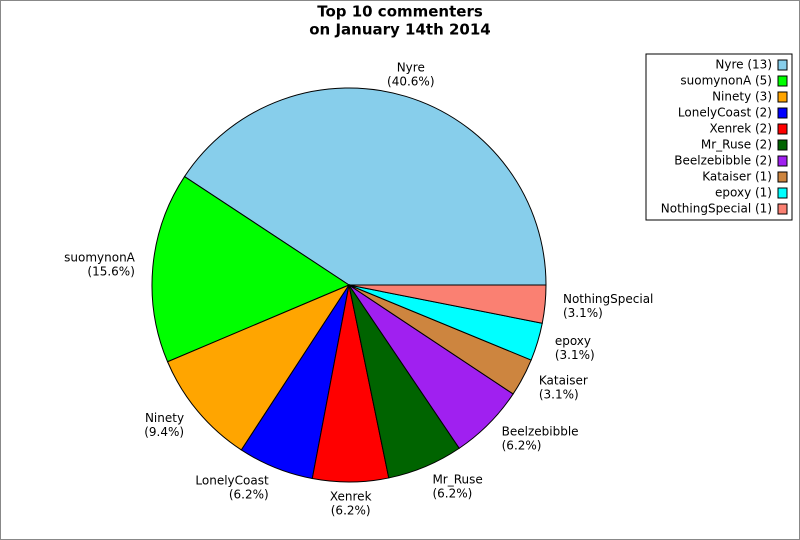 This screenshot has height=540, width=800. I want to click on slice-label: epoxy, so click(573, 341).